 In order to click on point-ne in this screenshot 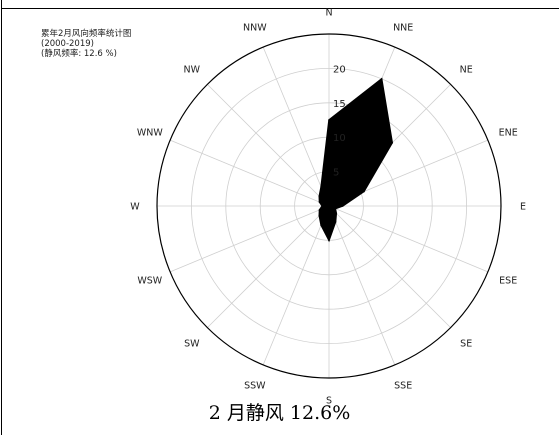, I will do `click(392, 142)`.